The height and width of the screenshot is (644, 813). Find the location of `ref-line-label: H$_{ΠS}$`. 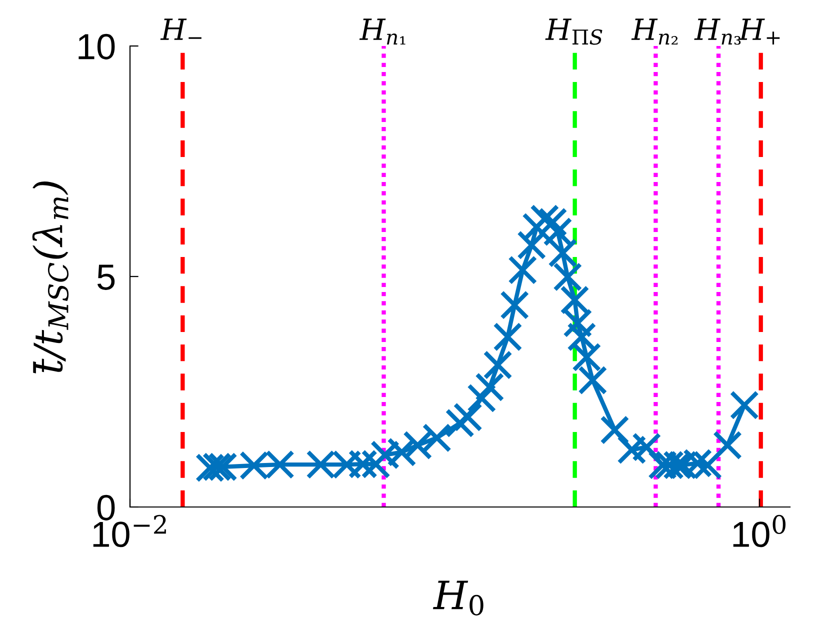

ref-line-label: H$_{ΠS}$ is located at coordinates (573, 31).